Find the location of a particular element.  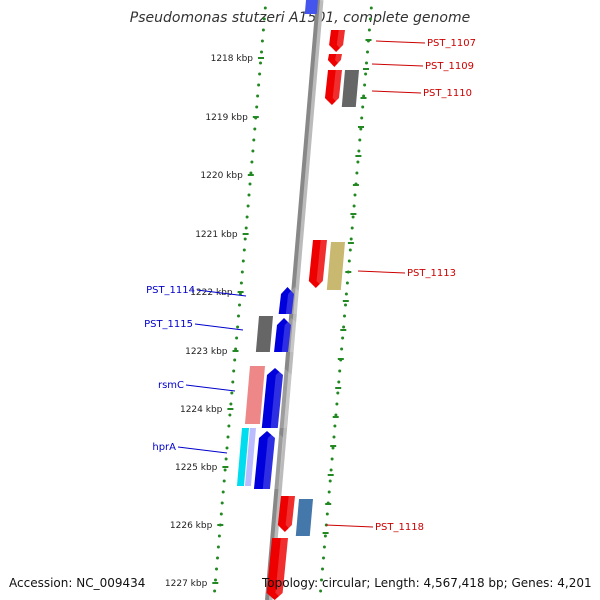

scale-label: 1227 kbp is located at coordinates (186, 584).